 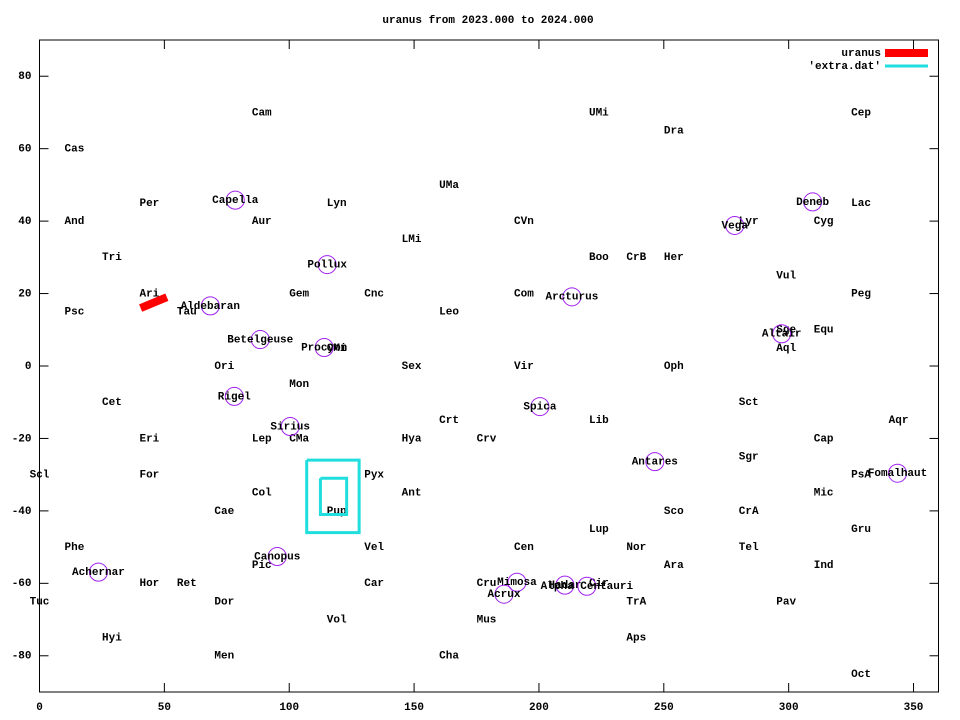 What do you see at coordinates (861, 113) in the screenshot?
I see `constellation-label: Cep` at bounding box center [861, 113].